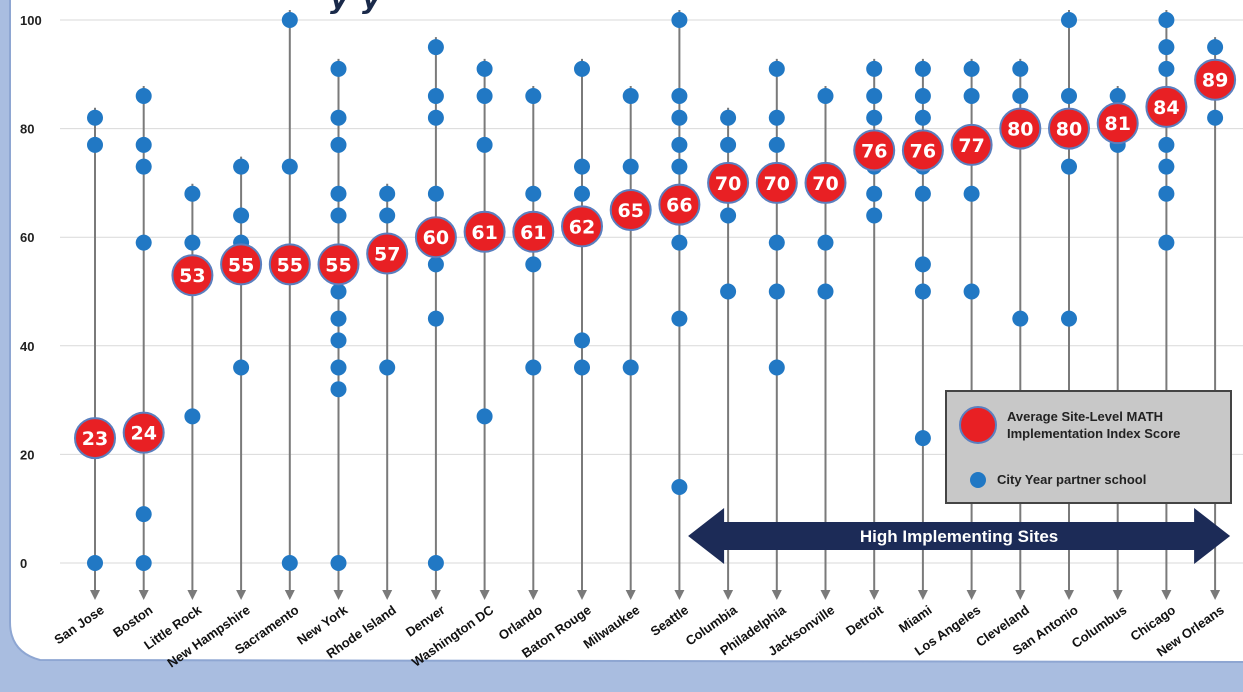  I want to click on y-tick-label: 0, so click(23, 563).